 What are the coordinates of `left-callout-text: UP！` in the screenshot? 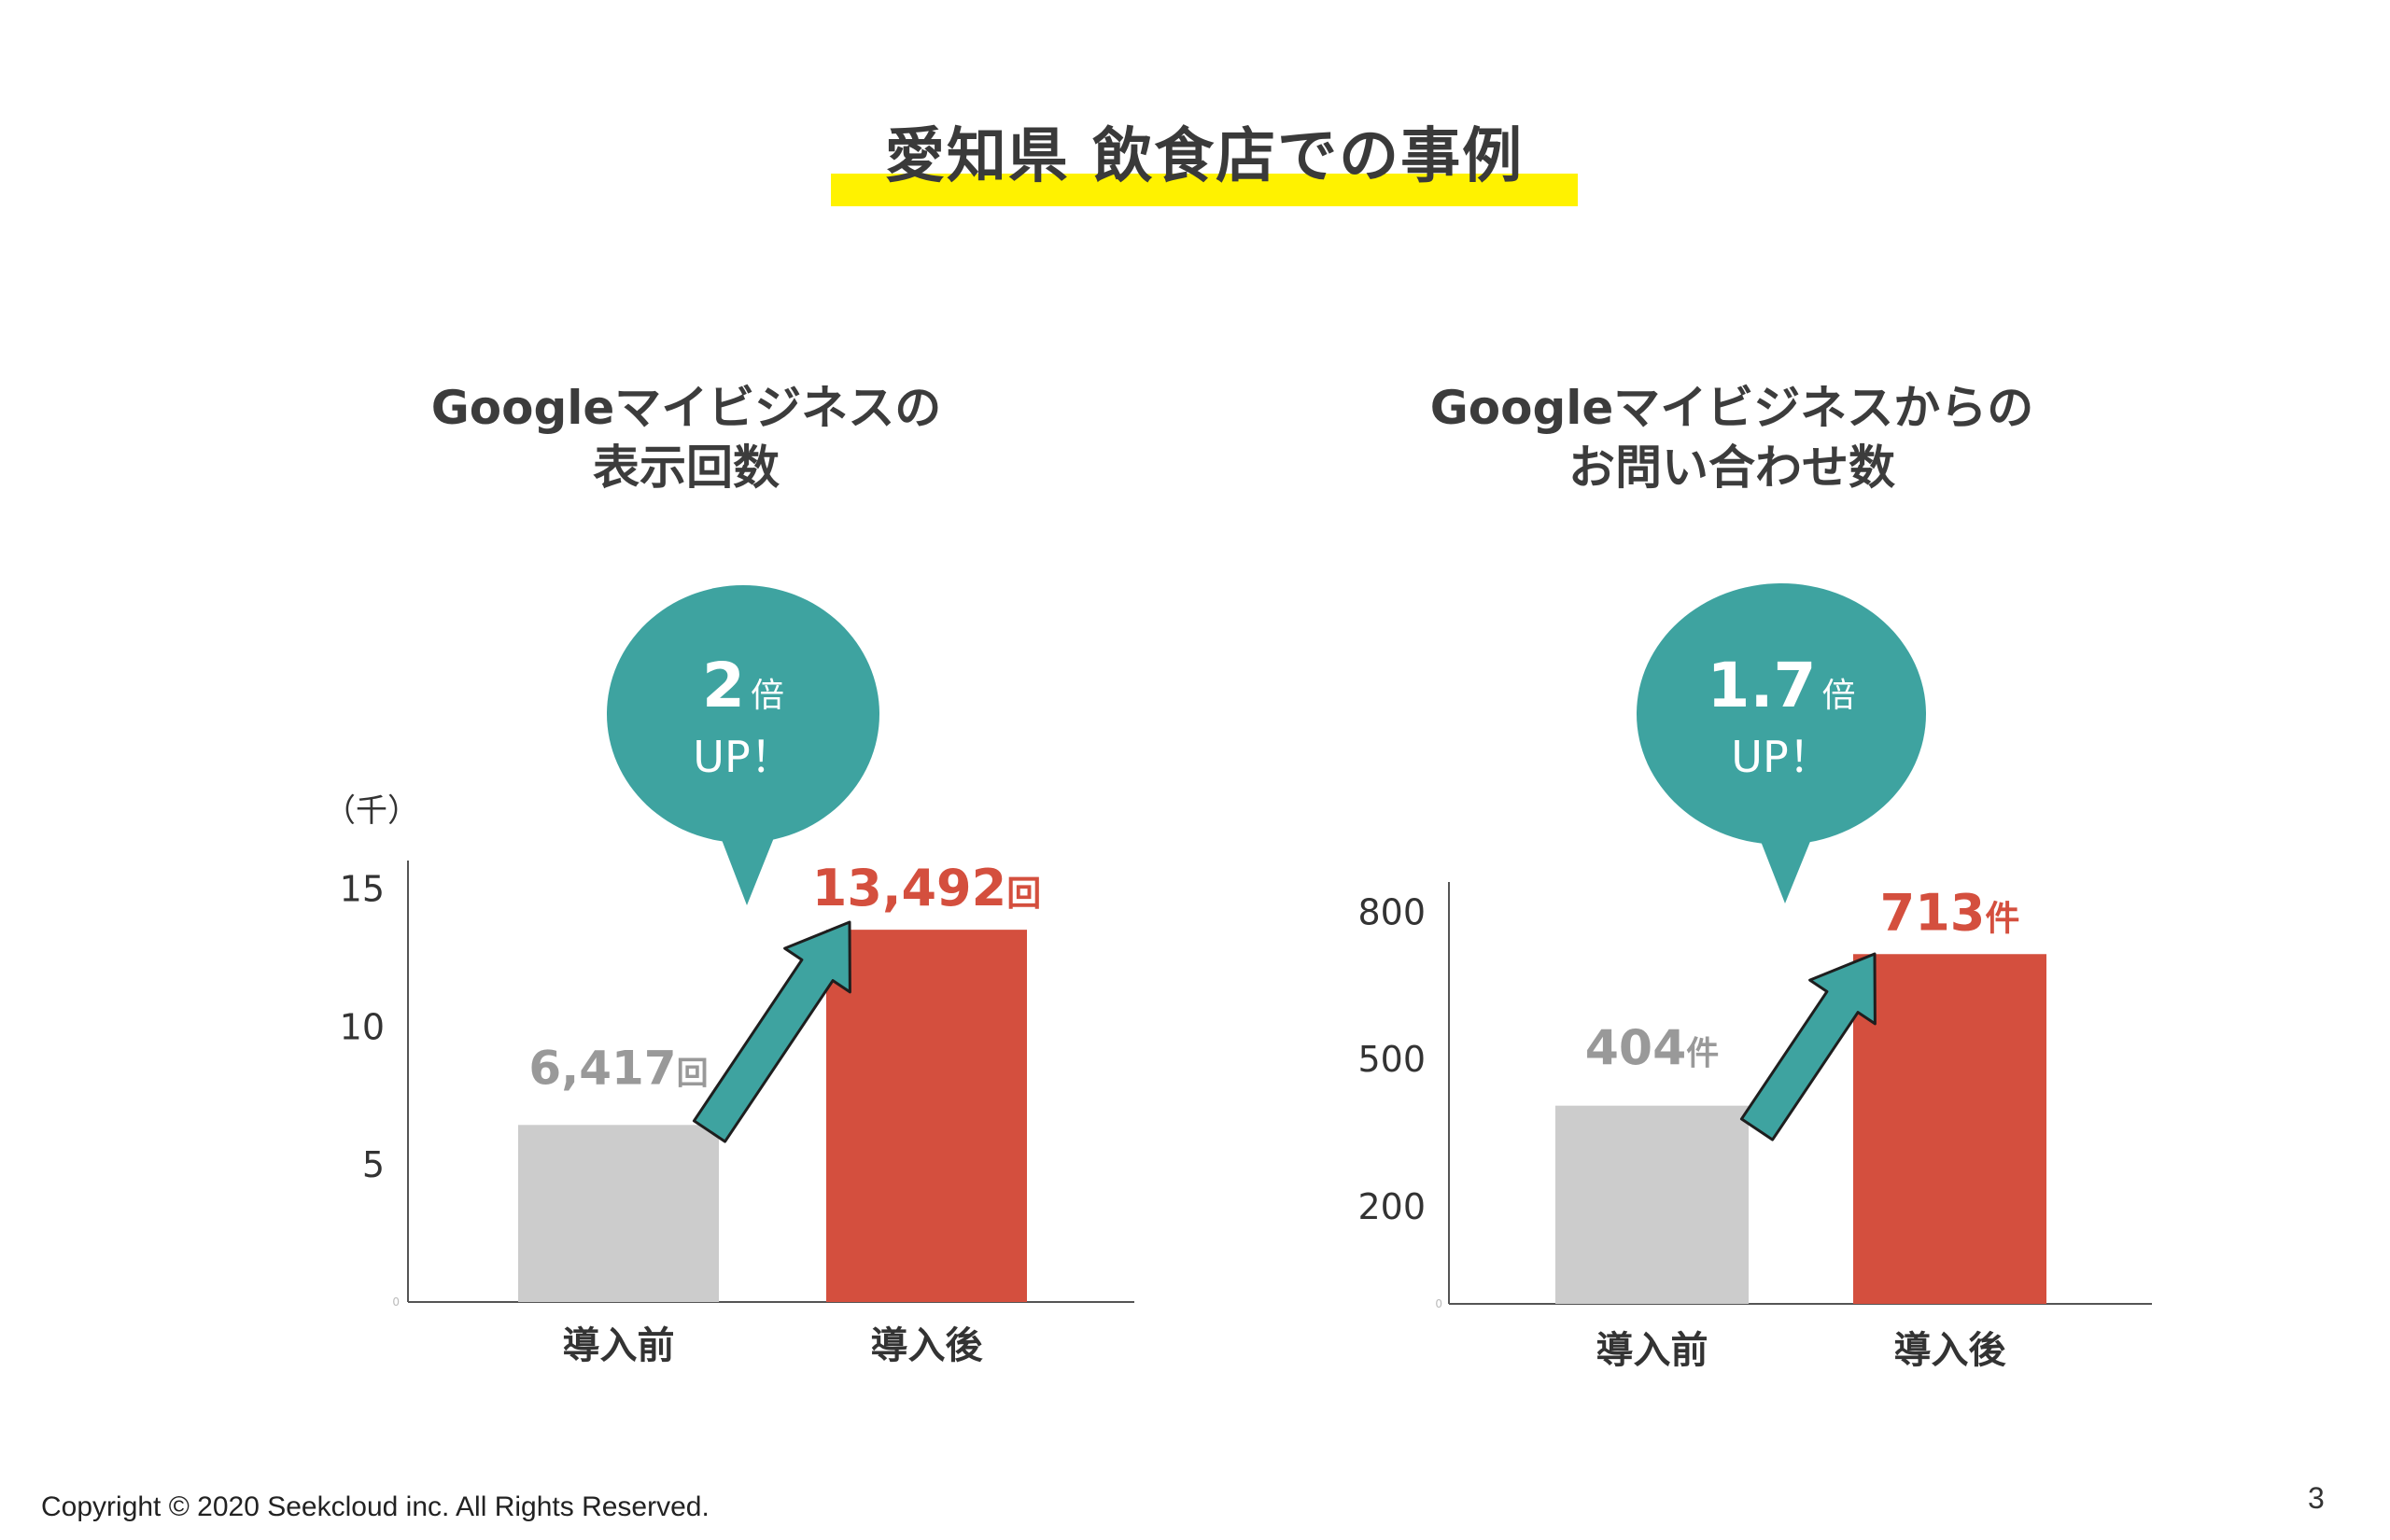 It's located at (743, 757).